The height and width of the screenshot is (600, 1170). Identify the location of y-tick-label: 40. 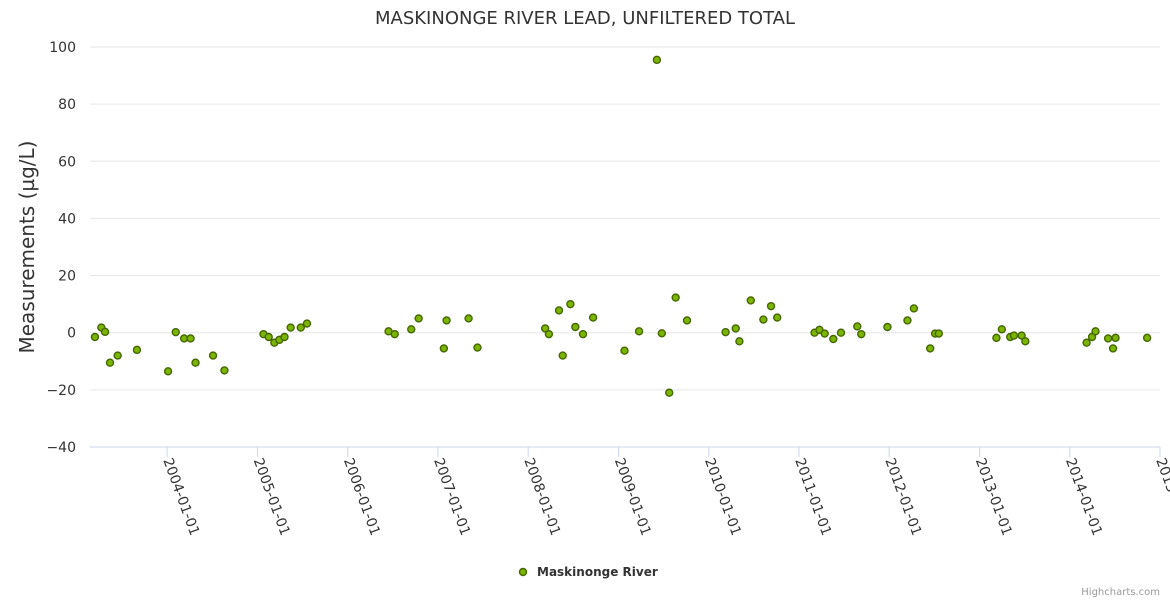
(67, 219).